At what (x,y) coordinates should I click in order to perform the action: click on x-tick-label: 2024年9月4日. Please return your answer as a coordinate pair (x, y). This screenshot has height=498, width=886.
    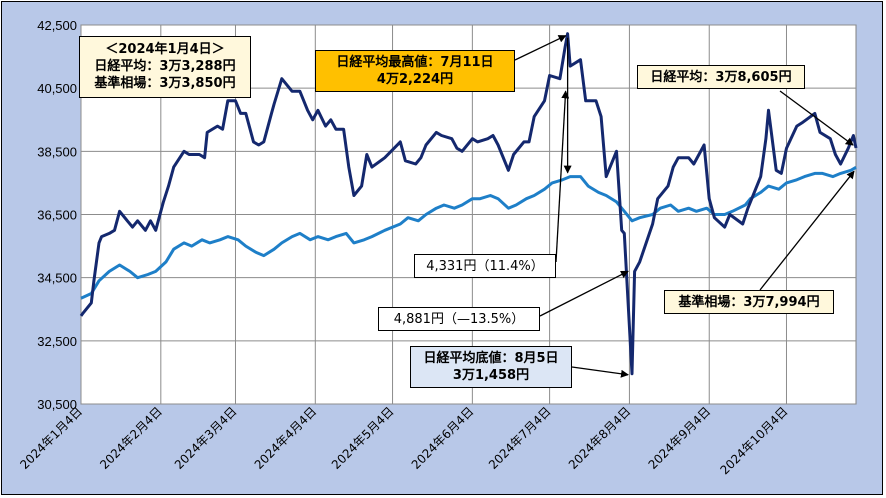
    Looking at the image, I should click on (680, 438).